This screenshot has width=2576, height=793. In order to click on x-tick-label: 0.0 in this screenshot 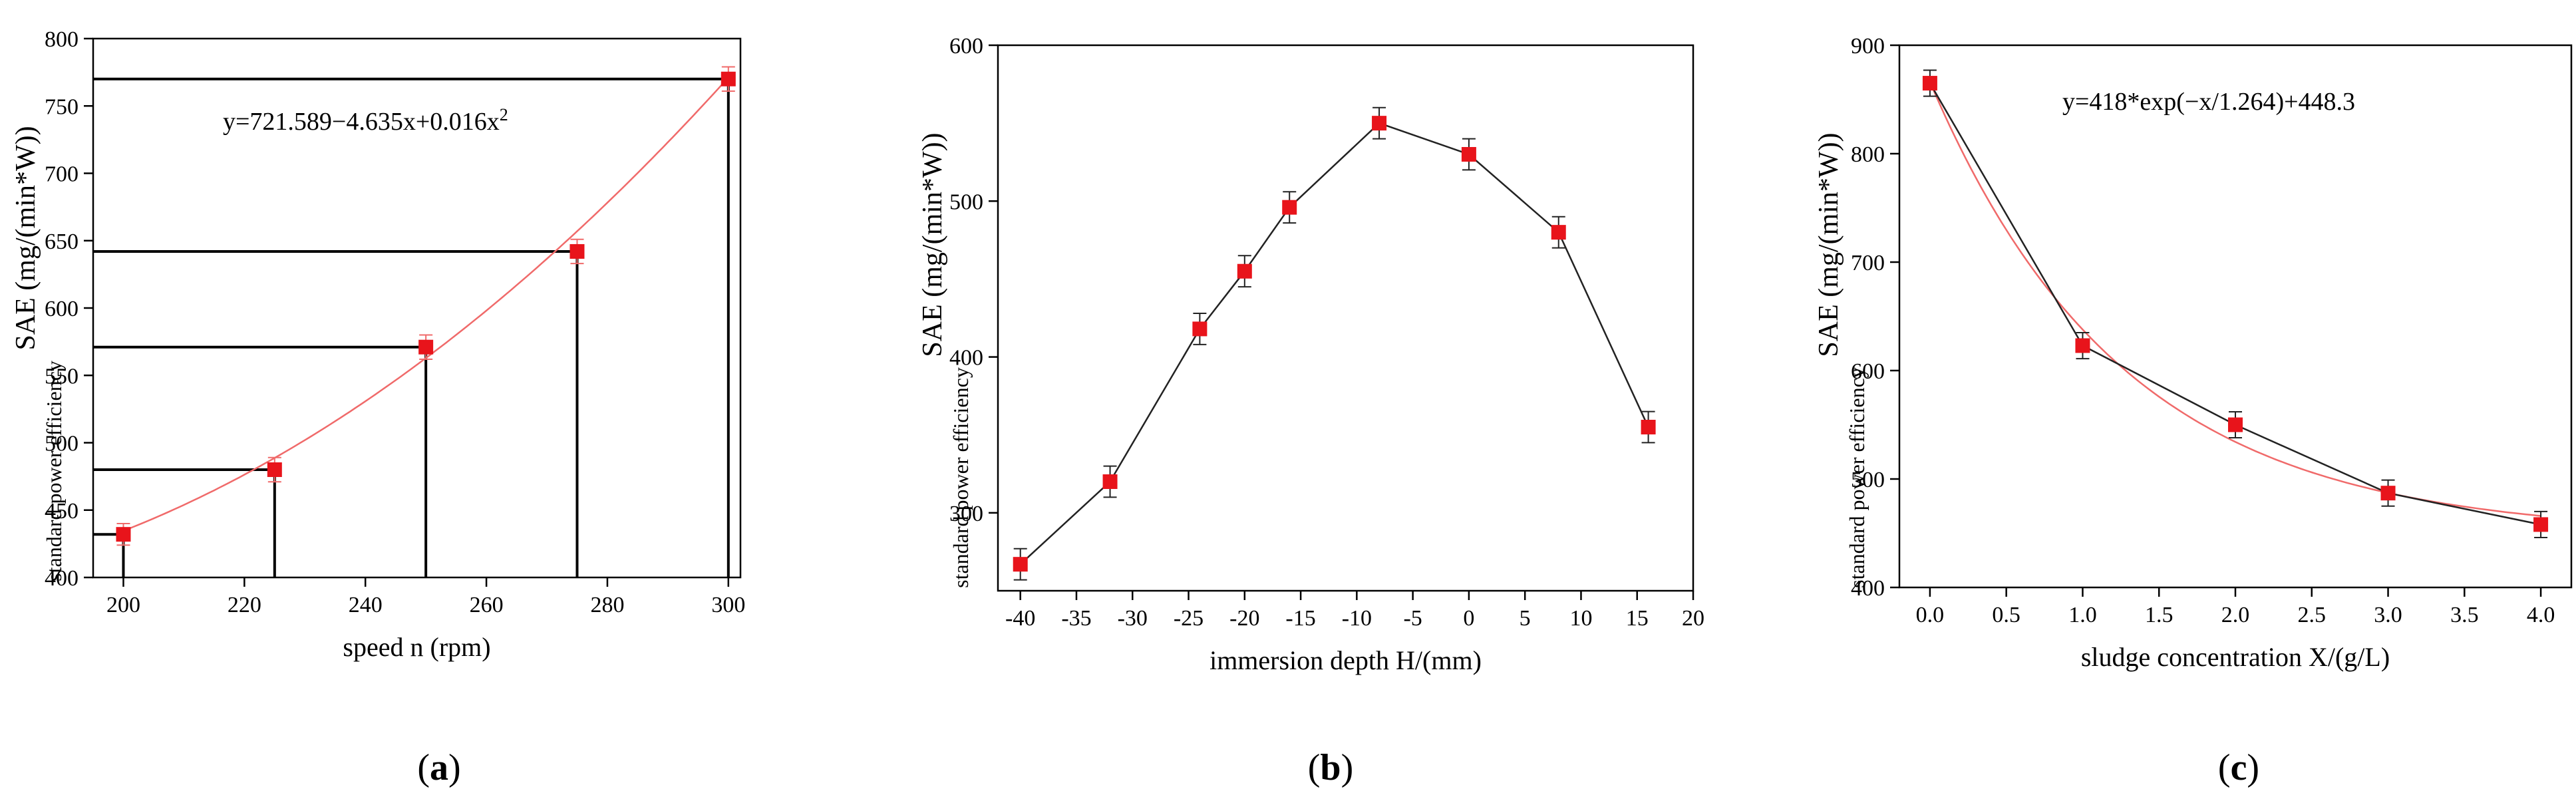, I will do `click(1930, 615)`.